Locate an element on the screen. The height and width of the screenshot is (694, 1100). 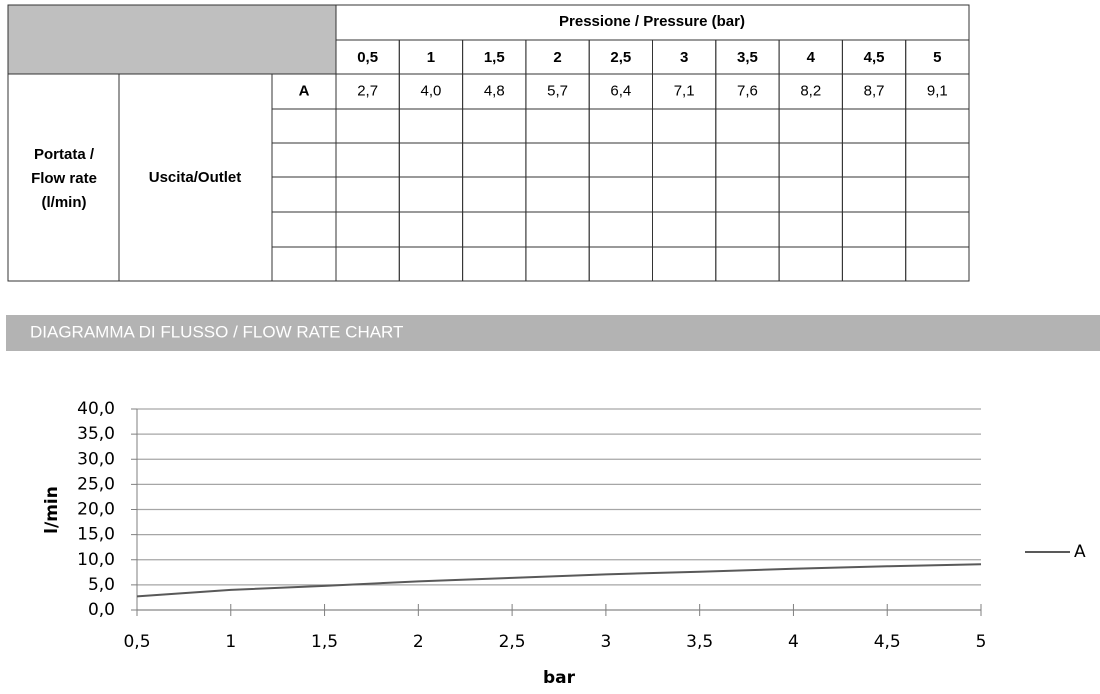
y-tick-label: 25,0 is located at coordinates (96, 484).